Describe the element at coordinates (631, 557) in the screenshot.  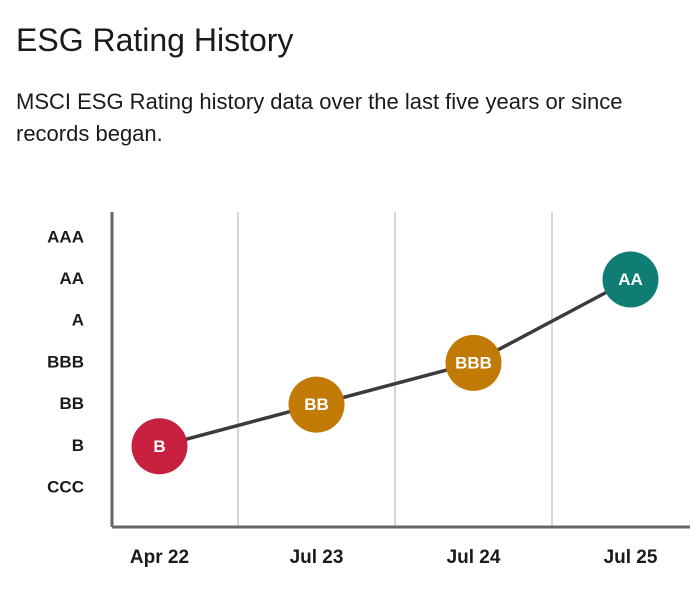
I see `x-tick-label: Jul 25` at that location.